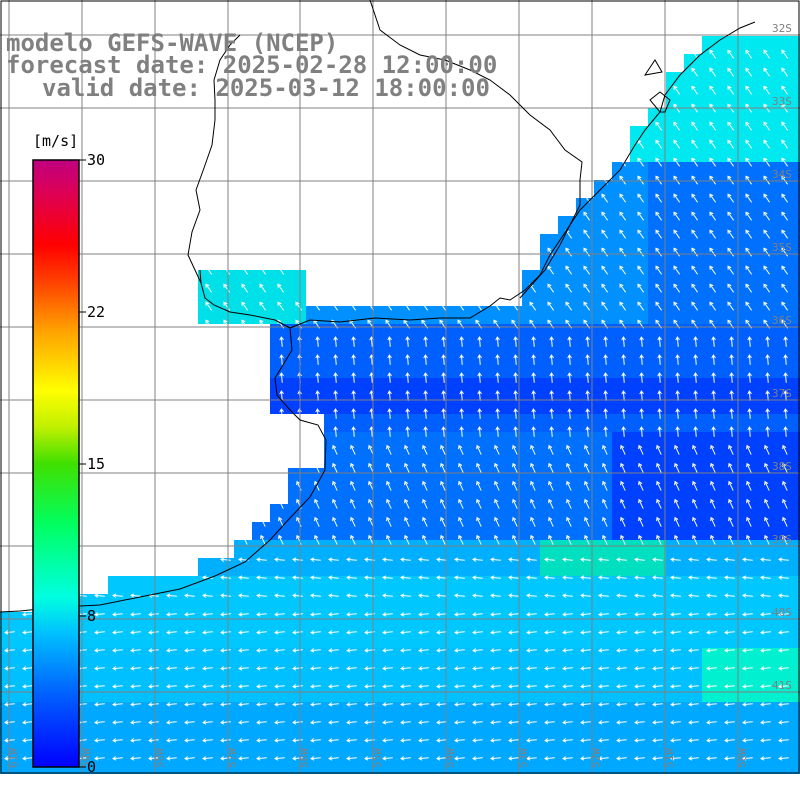 Image resolution: width=800 pixels, height=800 pixels. I want to click on coastline-uruguay-brazil, so click(214, 159).